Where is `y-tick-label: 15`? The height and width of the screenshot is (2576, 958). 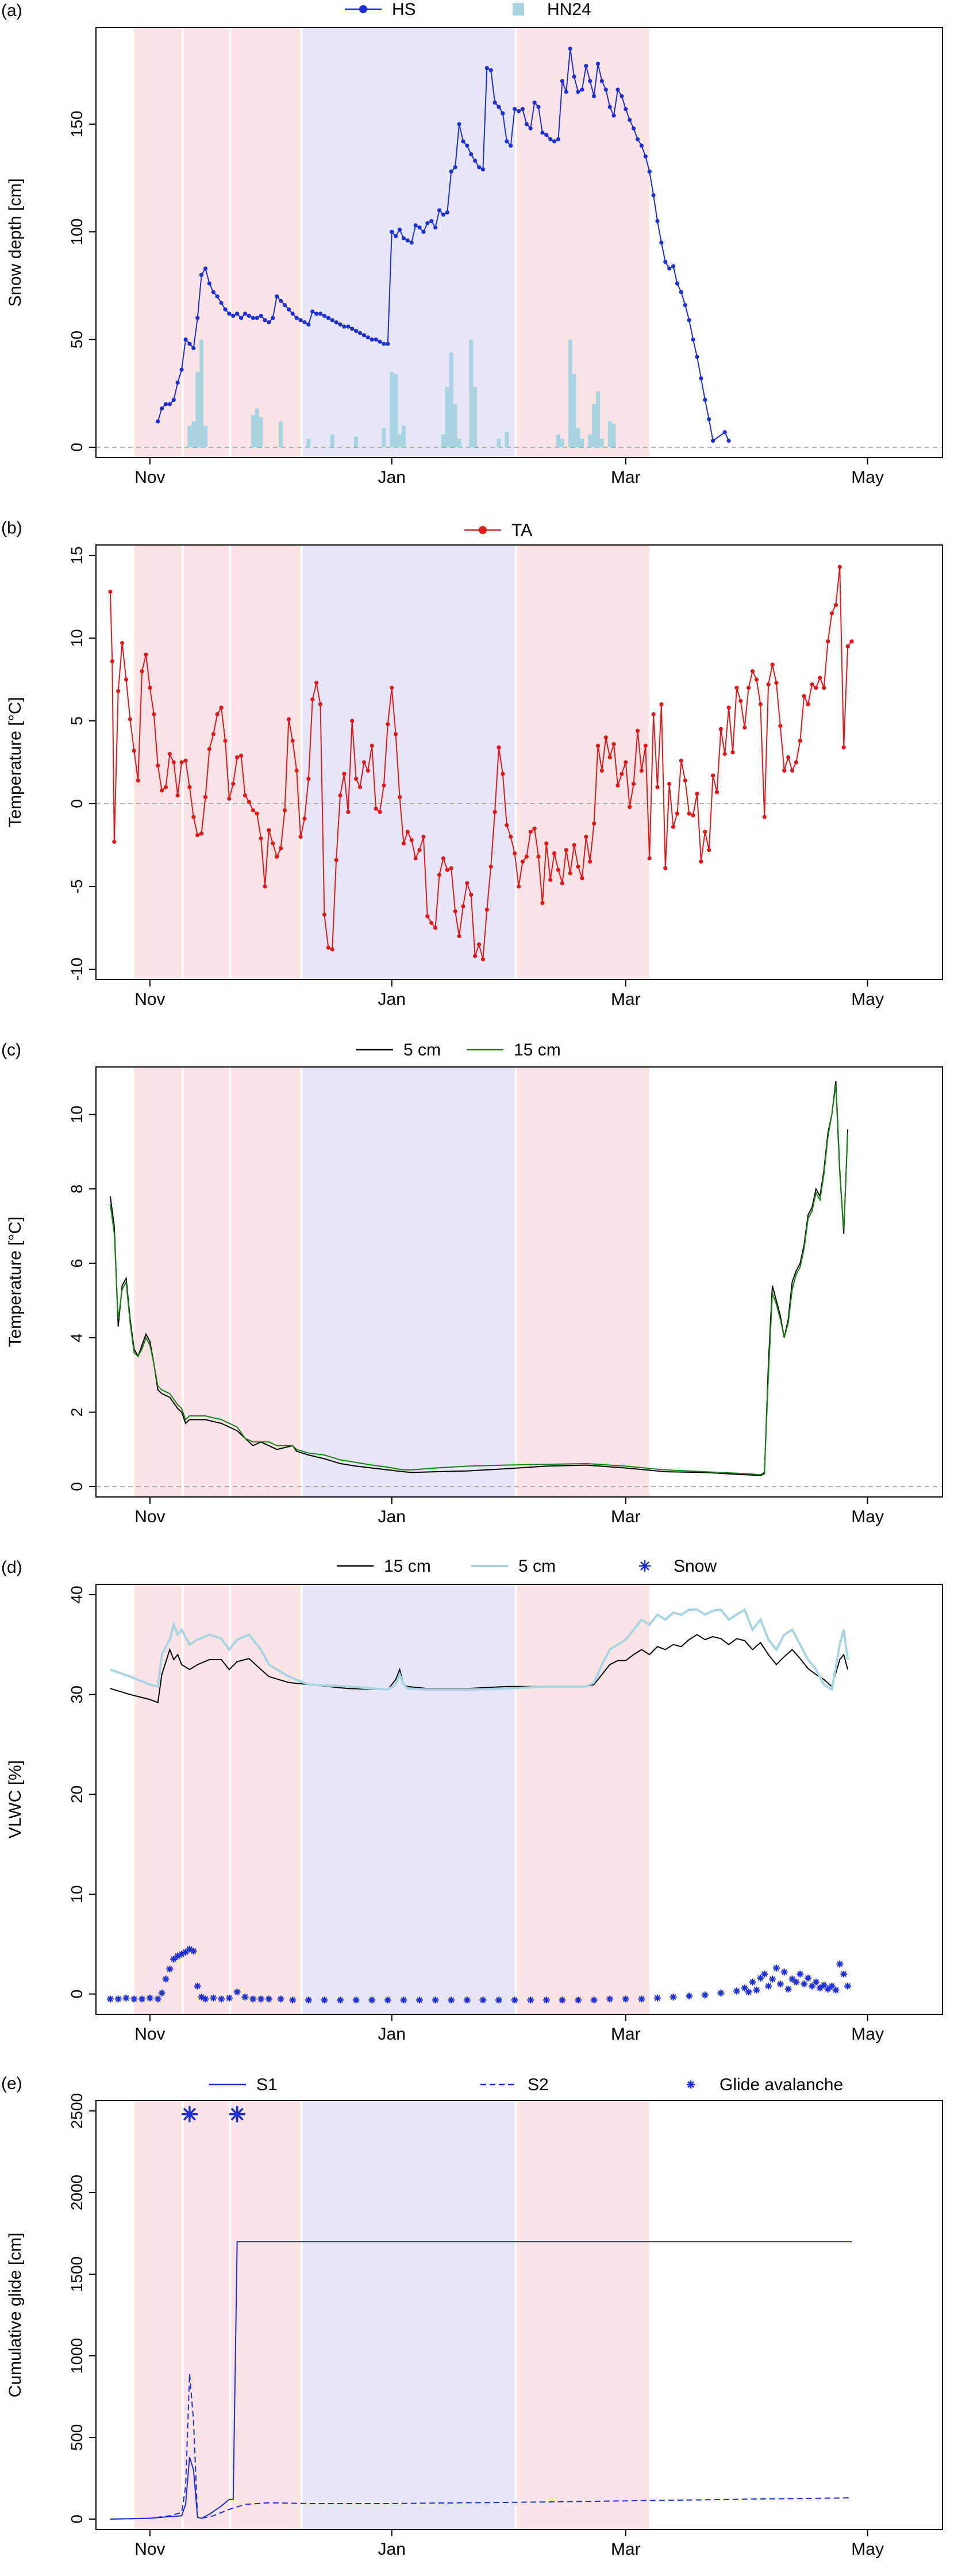 y-tick-label: 15 is located at coordinates (77, 555).